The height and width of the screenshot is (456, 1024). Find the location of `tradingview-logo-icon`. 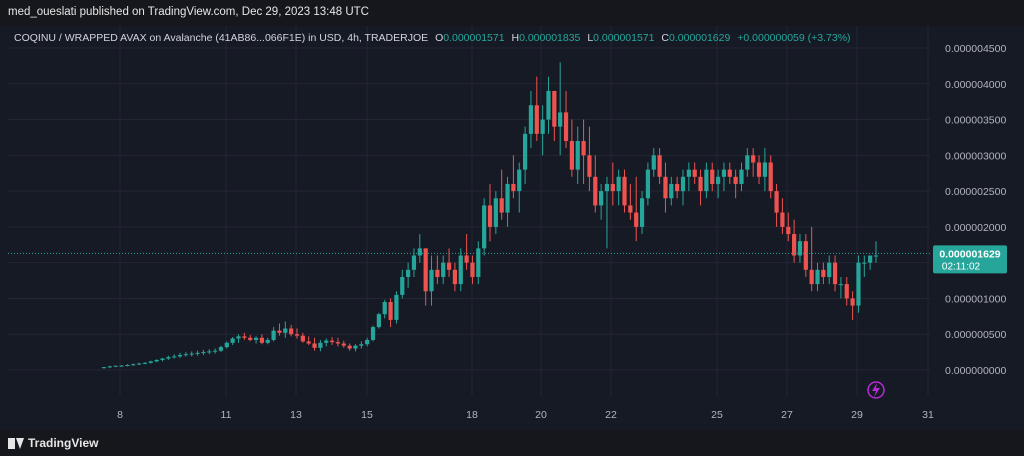

tradingview-logo-icon is located at coordinates (16, 443).